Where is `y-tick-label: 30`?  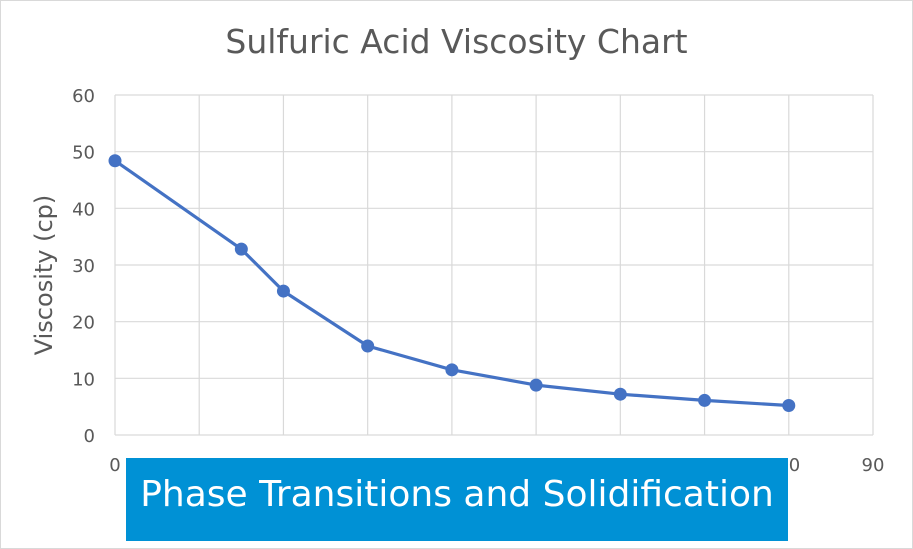
y-tick-label: 30 is located at coordinates (83, 266).